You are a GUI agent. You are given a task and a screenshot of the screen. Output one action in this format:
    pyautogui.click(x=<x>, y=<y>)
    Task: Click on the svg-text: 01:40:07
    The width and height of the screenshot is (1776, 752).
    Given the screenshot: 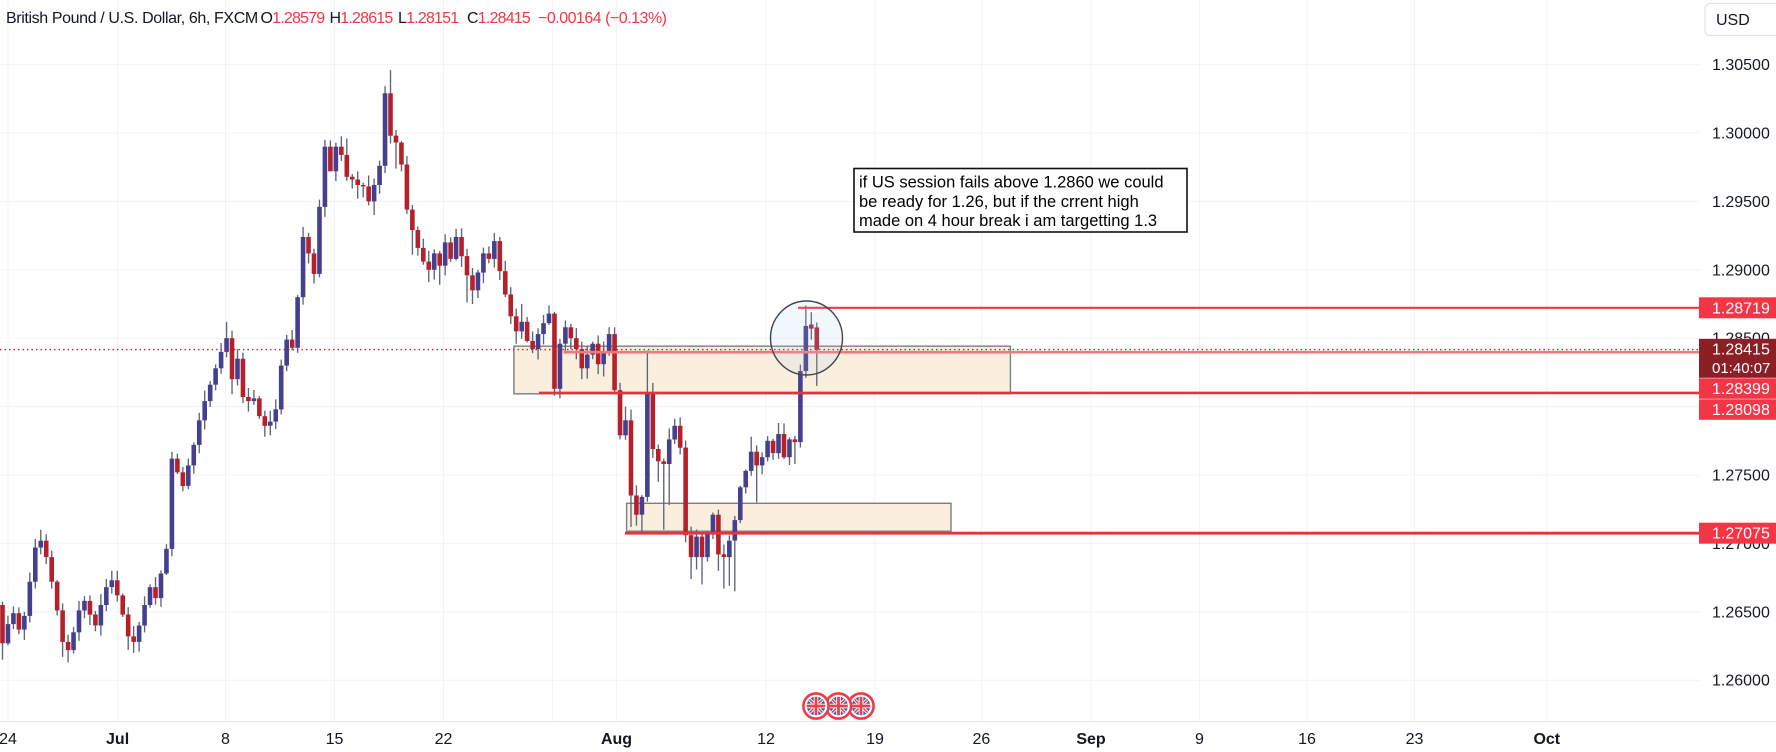 What is the action you would take?
    pyautogui.click(x=1741, y=368)
    